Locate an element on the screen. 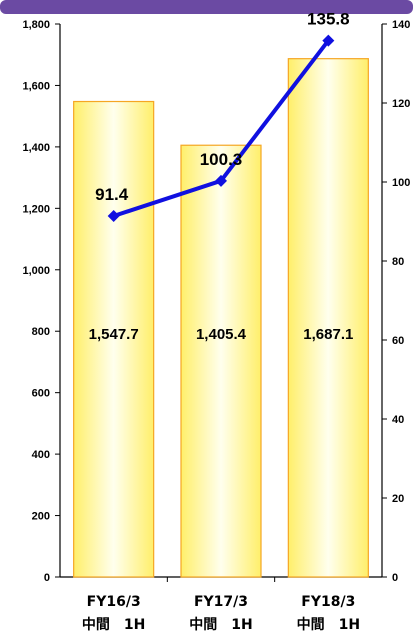  left-tick-label: 1,200 is located at coordinates (36, 209).